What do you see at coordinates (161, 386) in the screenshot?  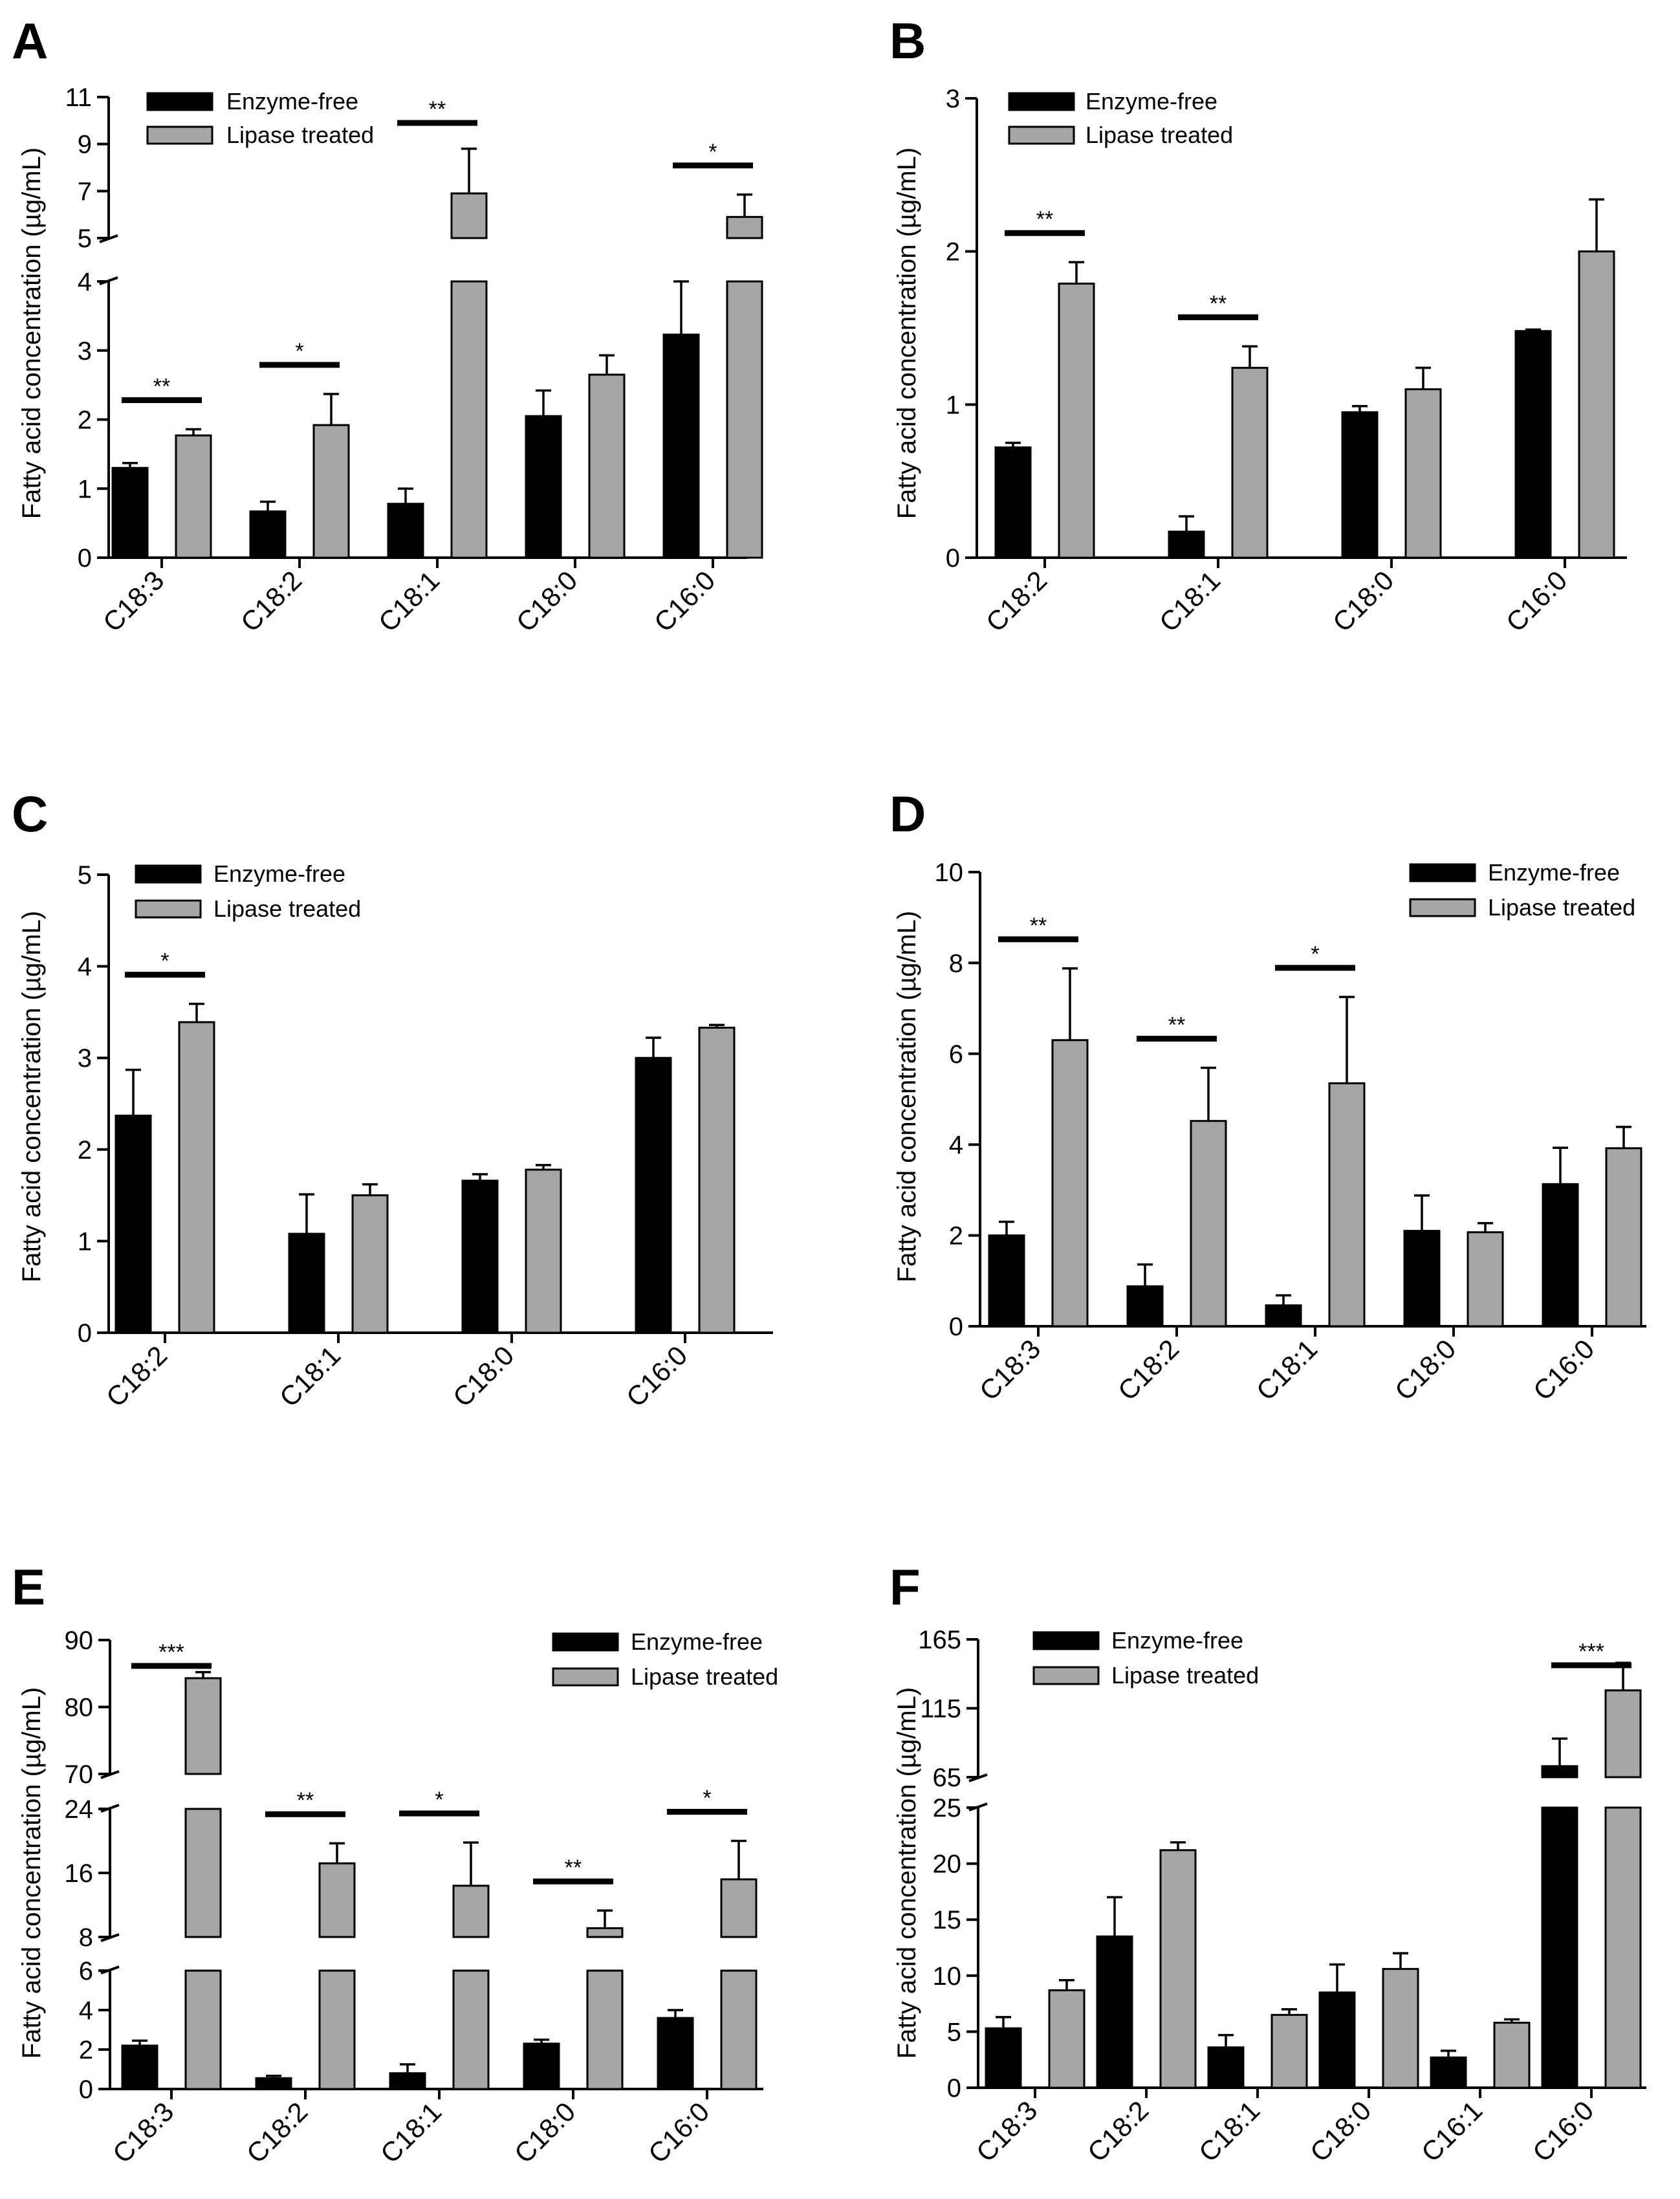 I see `significance-label-a: **` at bounding box center [161, 386].